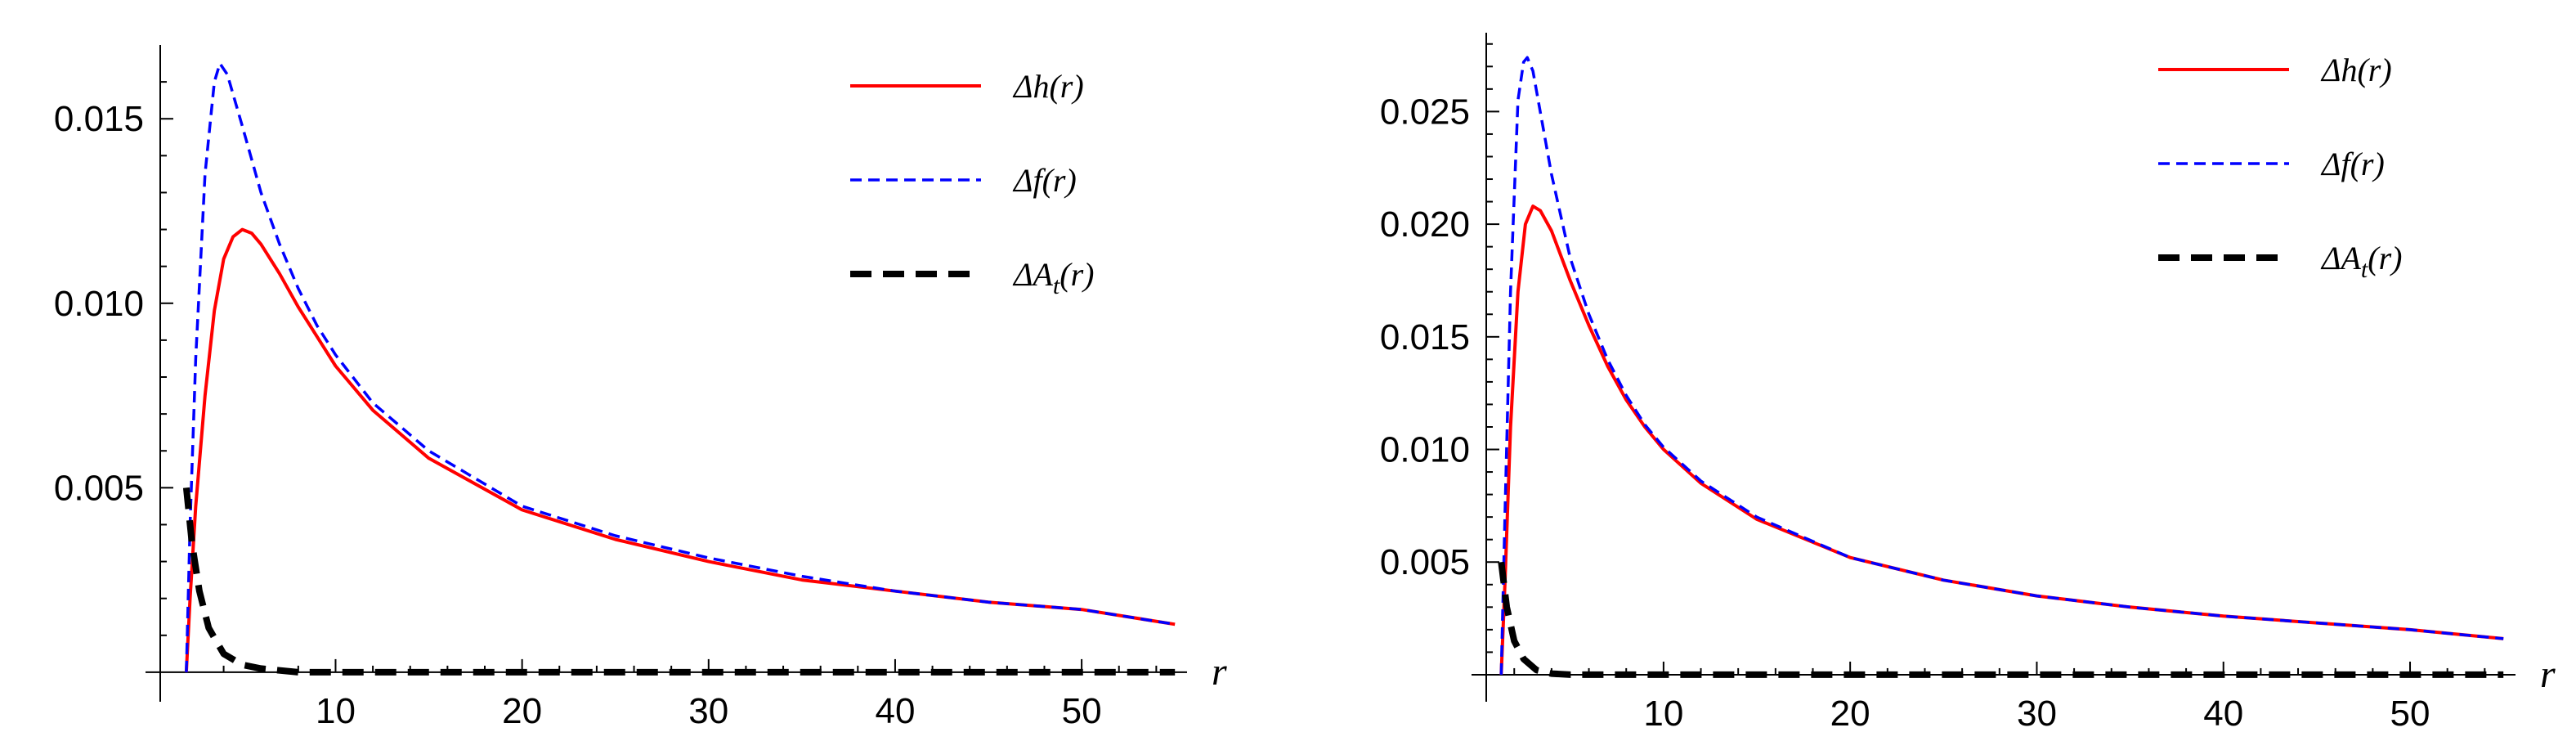  Describe the element at coordinates (1425, 224) in the screenshot. I see `y-tick-label: 0.020` at that location.